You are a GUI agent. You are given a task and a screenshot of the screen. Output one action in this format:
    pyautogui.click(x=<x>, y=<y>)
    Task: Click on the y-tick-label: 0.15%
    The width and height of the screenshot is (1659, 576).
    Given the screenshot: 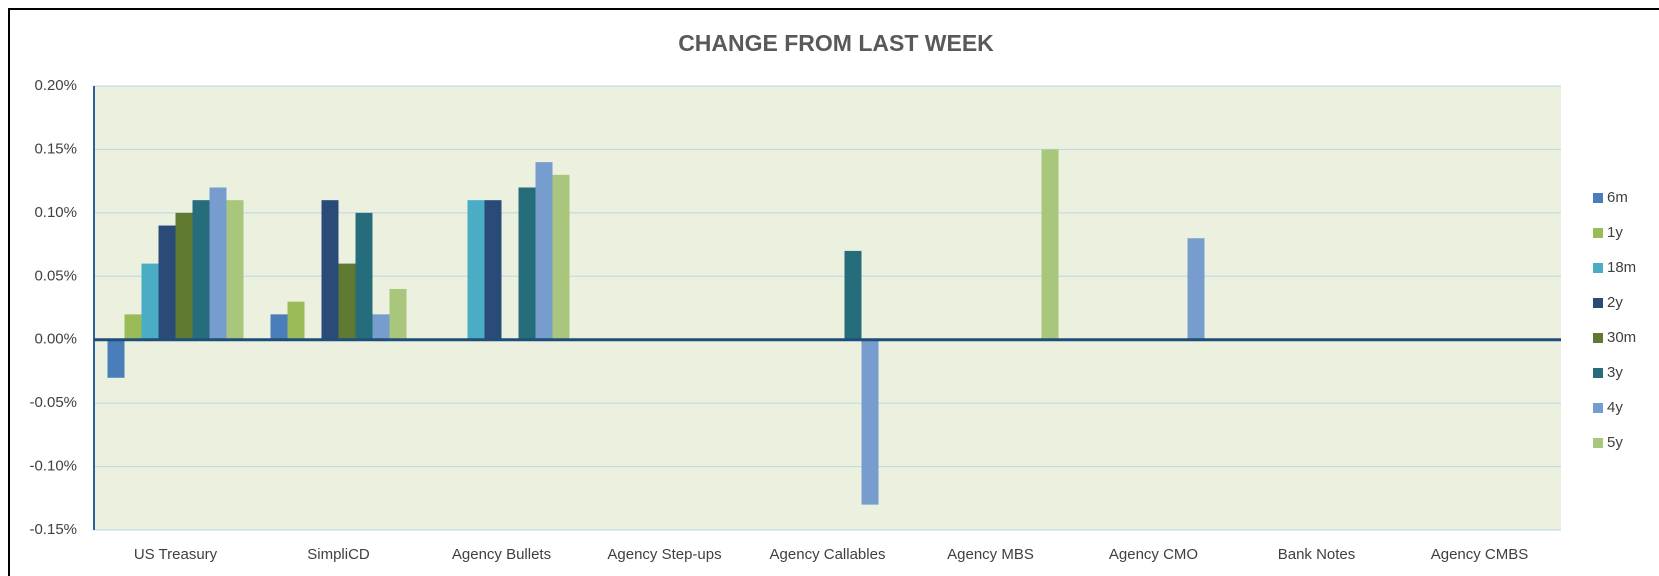 What is the action you would take?
    pyautogui.click(x=55, y=148)
    